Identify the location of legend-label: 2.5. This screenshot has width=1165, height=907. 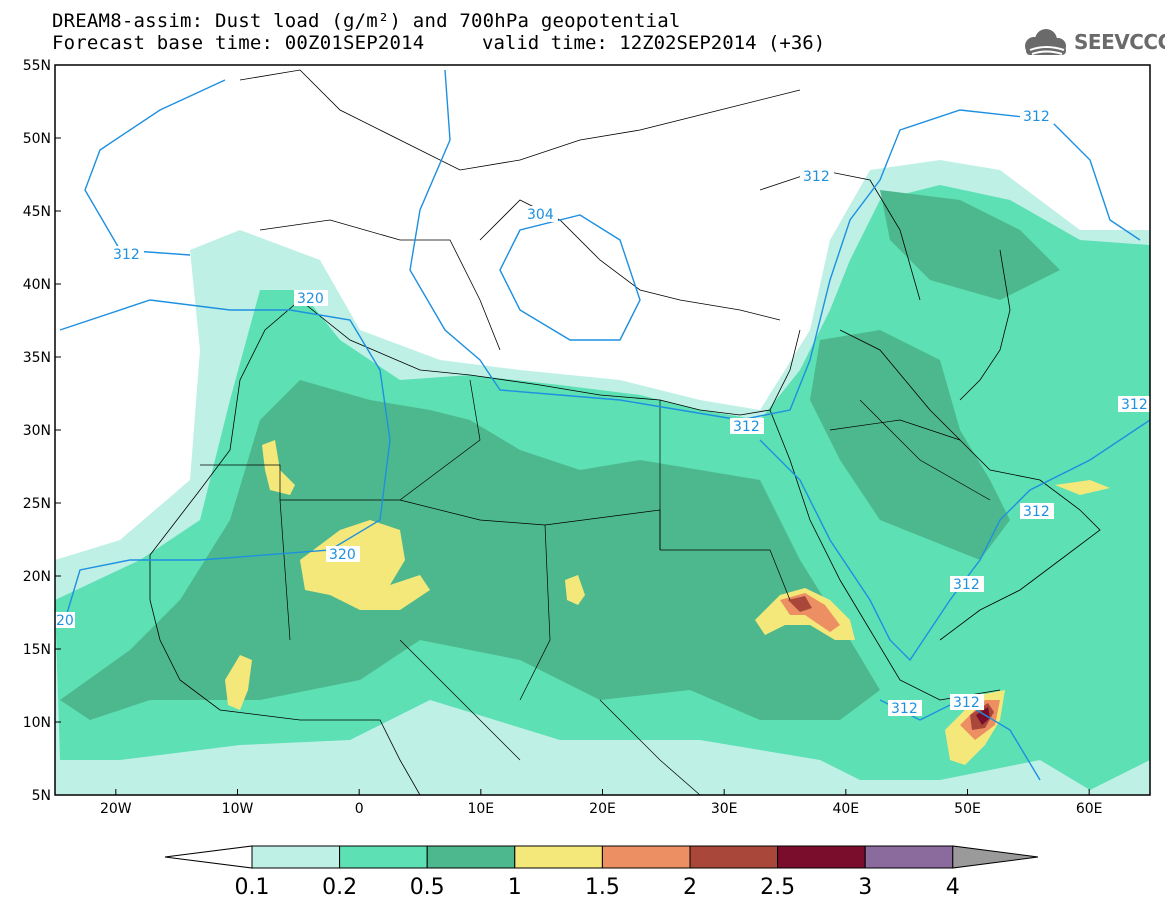
(777, 887).